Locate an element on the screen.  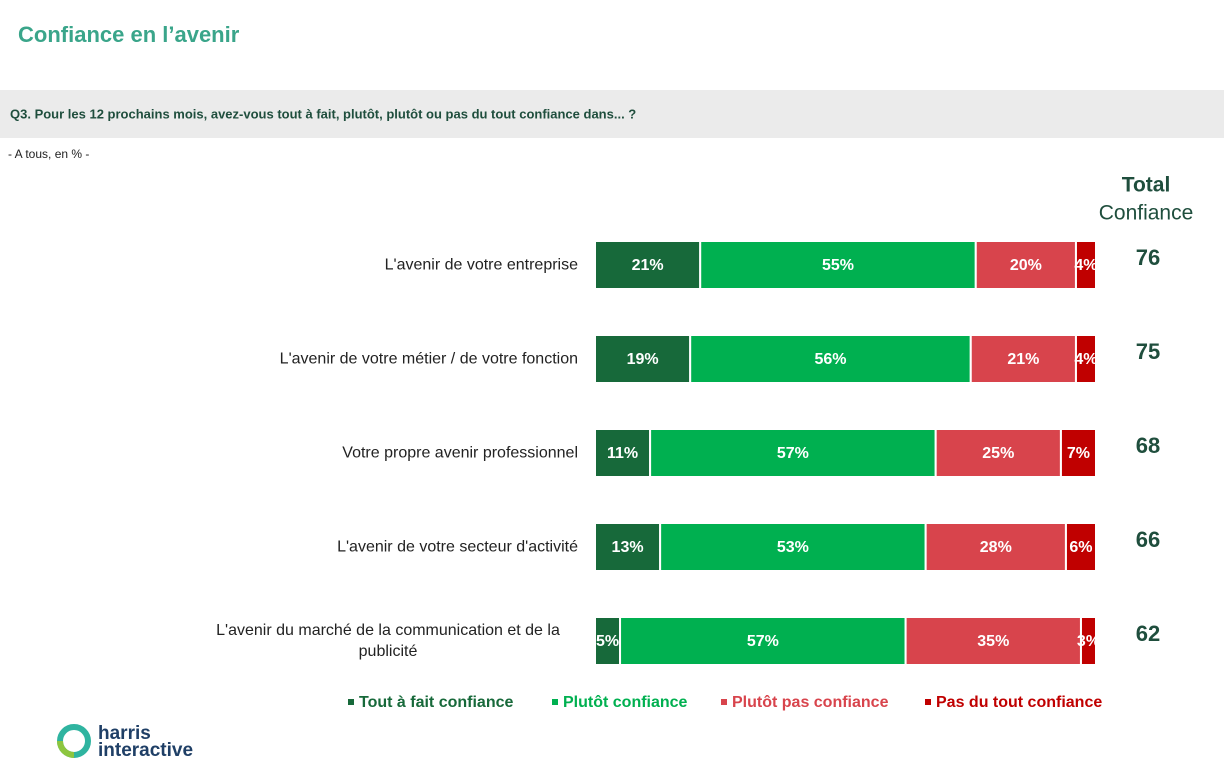
value-label: 56% is located at coordinates (830, 359).